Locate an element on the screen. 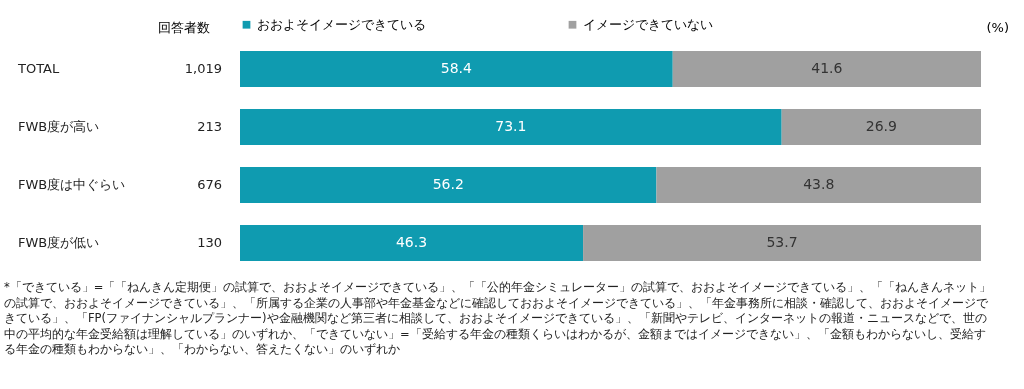  data-label: 46.3 is located at coordinates (411, 242).